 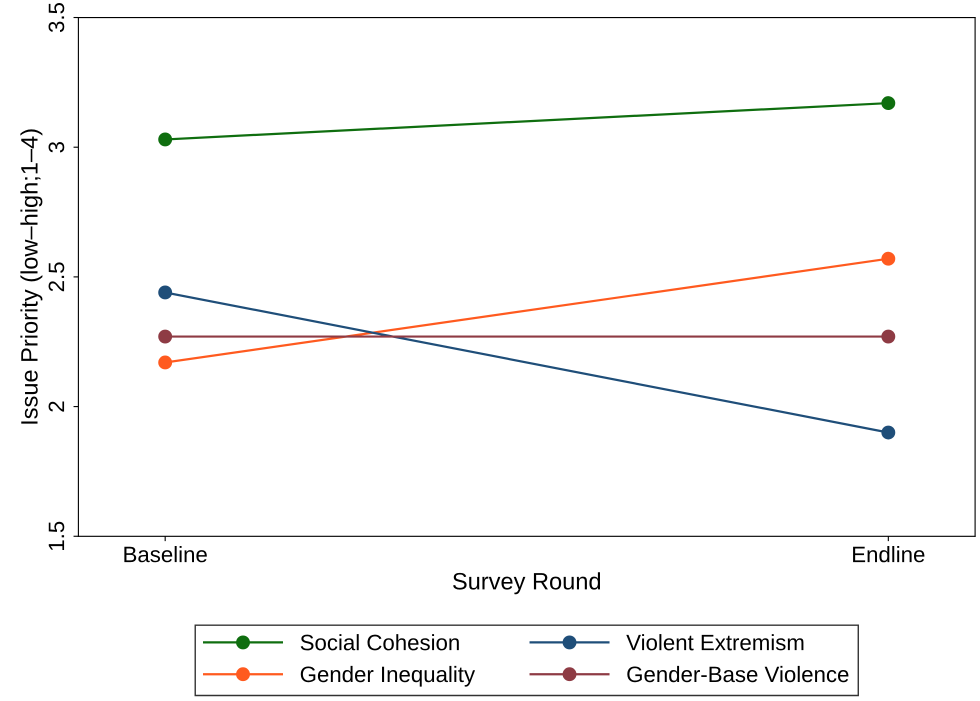 What do you see at coordinates (165, 554) in the screenshot?
I see `x-tick-label: Baseline` at bounding box center [165, 554].